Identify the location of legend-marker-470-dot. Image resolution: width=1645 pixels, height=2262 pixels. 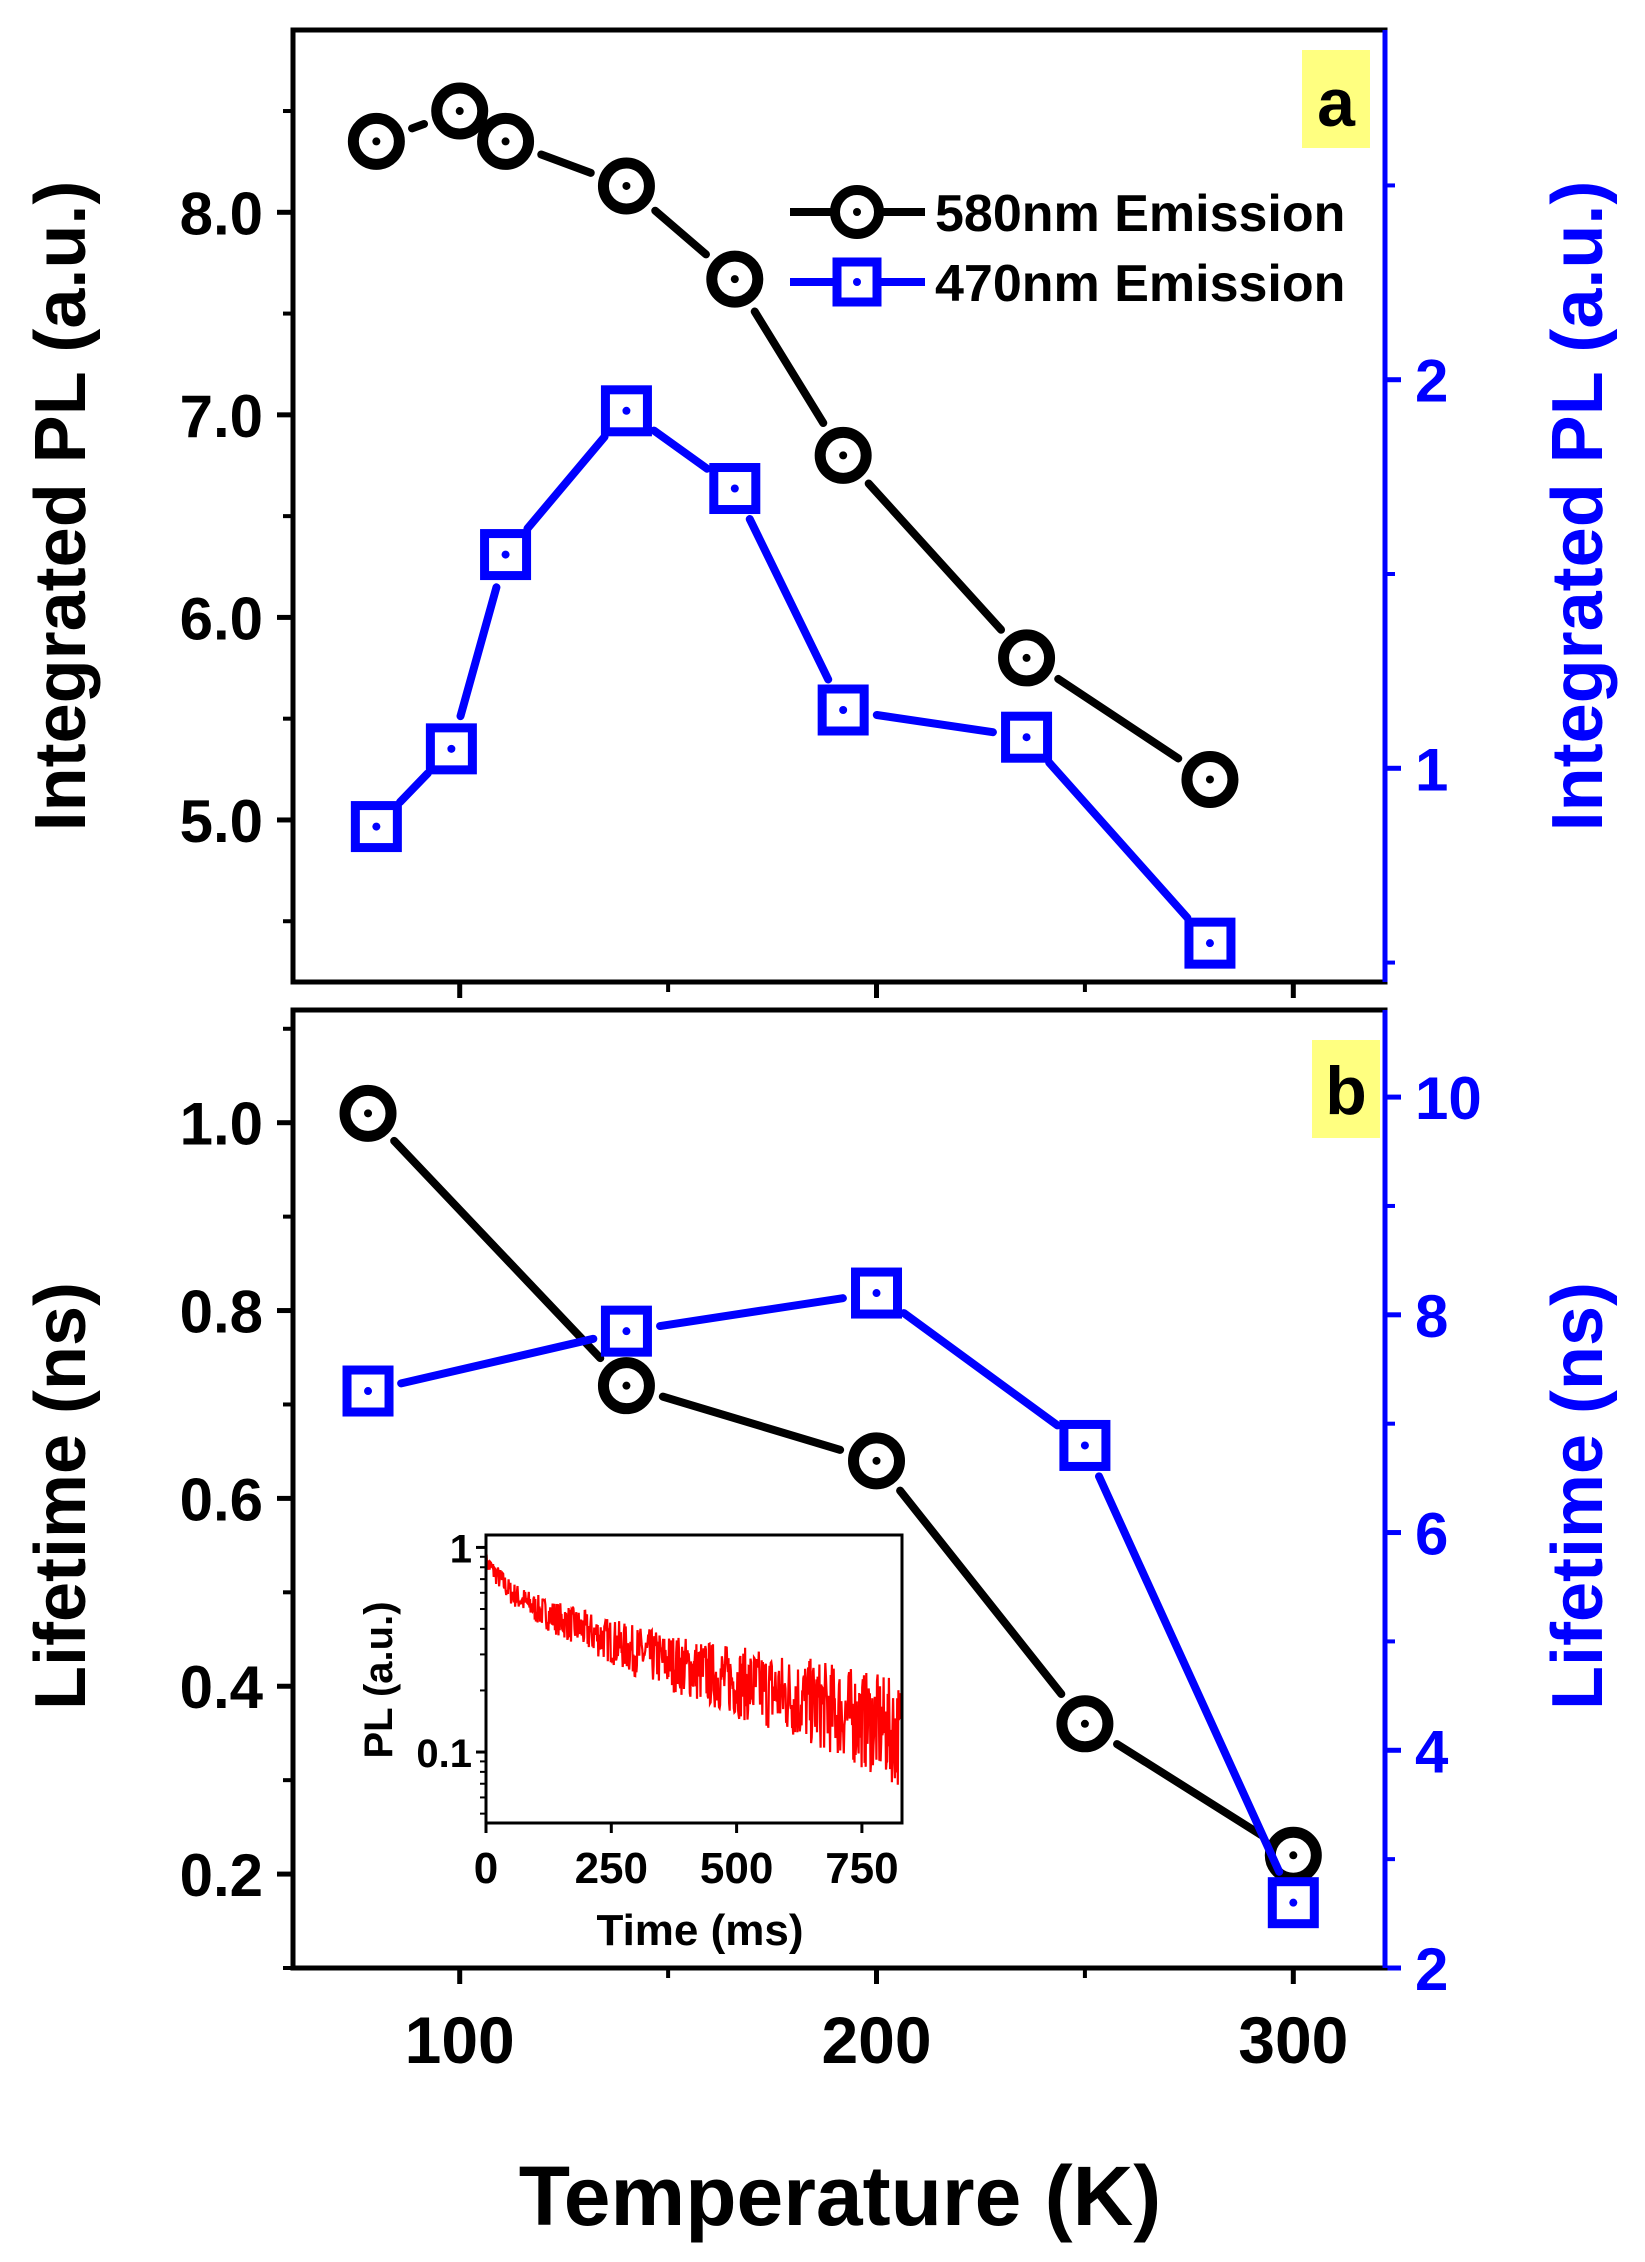
(857, 282).